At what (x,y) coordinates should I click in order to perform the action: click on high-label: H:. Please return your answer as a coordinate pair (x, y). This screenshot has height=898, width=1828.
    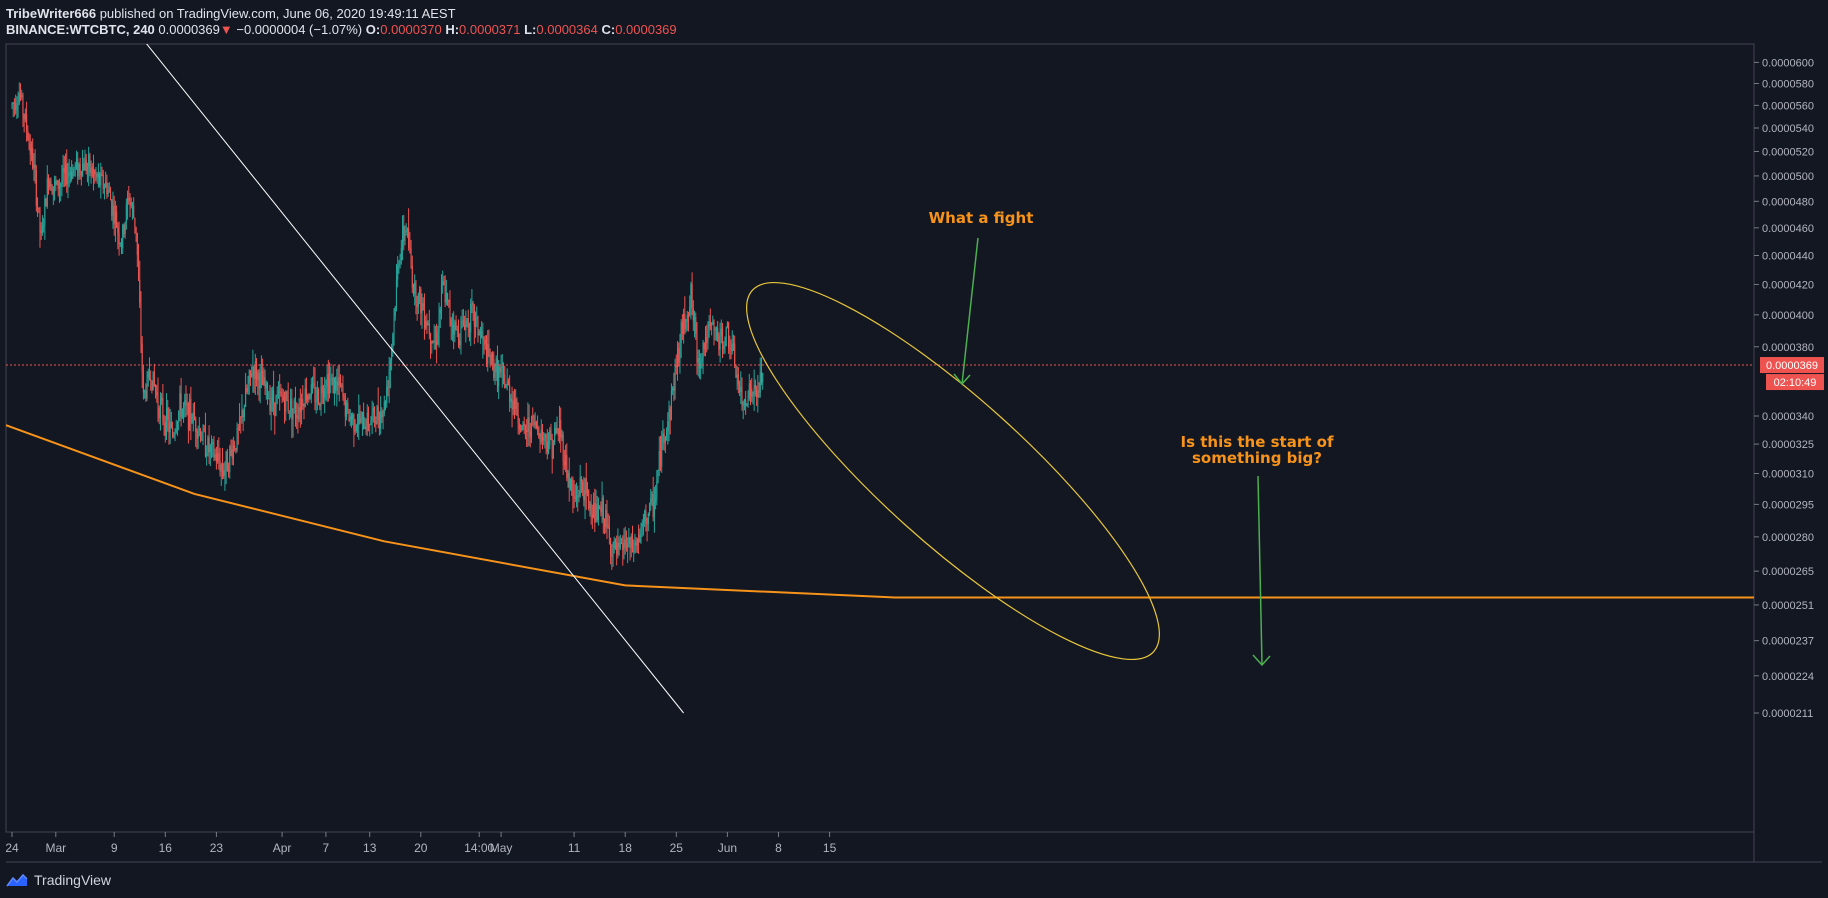
    Looking at the image, I should click on (452, 29).